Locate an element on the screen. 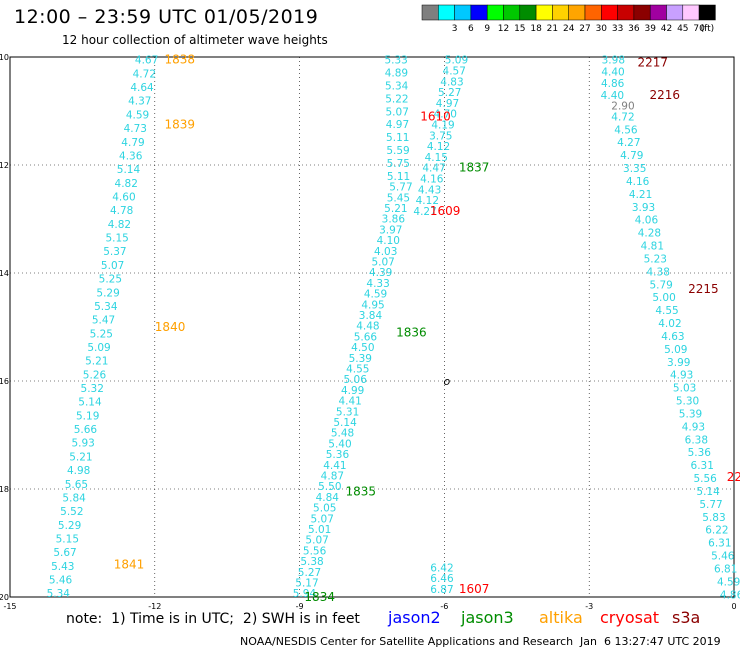 This screenshot has width=740, height=650. swh-value-label: 6.81 is located at coordinates (725, 569).